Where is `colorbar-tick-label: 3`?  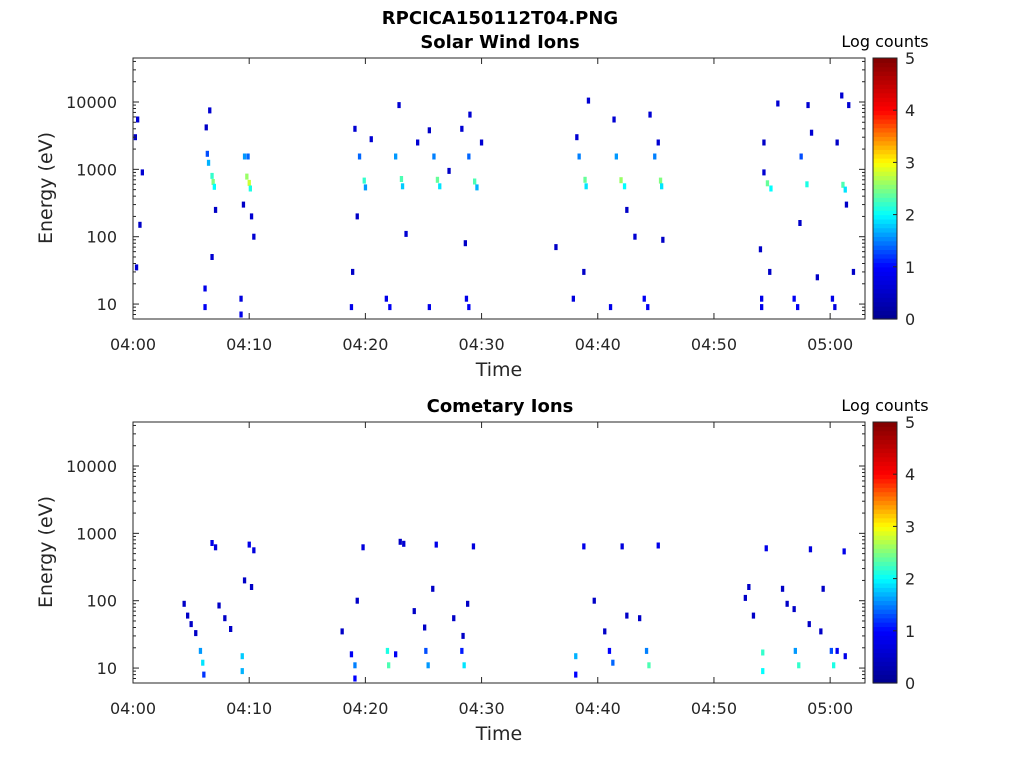 colorbar-tick-label: 3 is located at coordinates (910, 526).